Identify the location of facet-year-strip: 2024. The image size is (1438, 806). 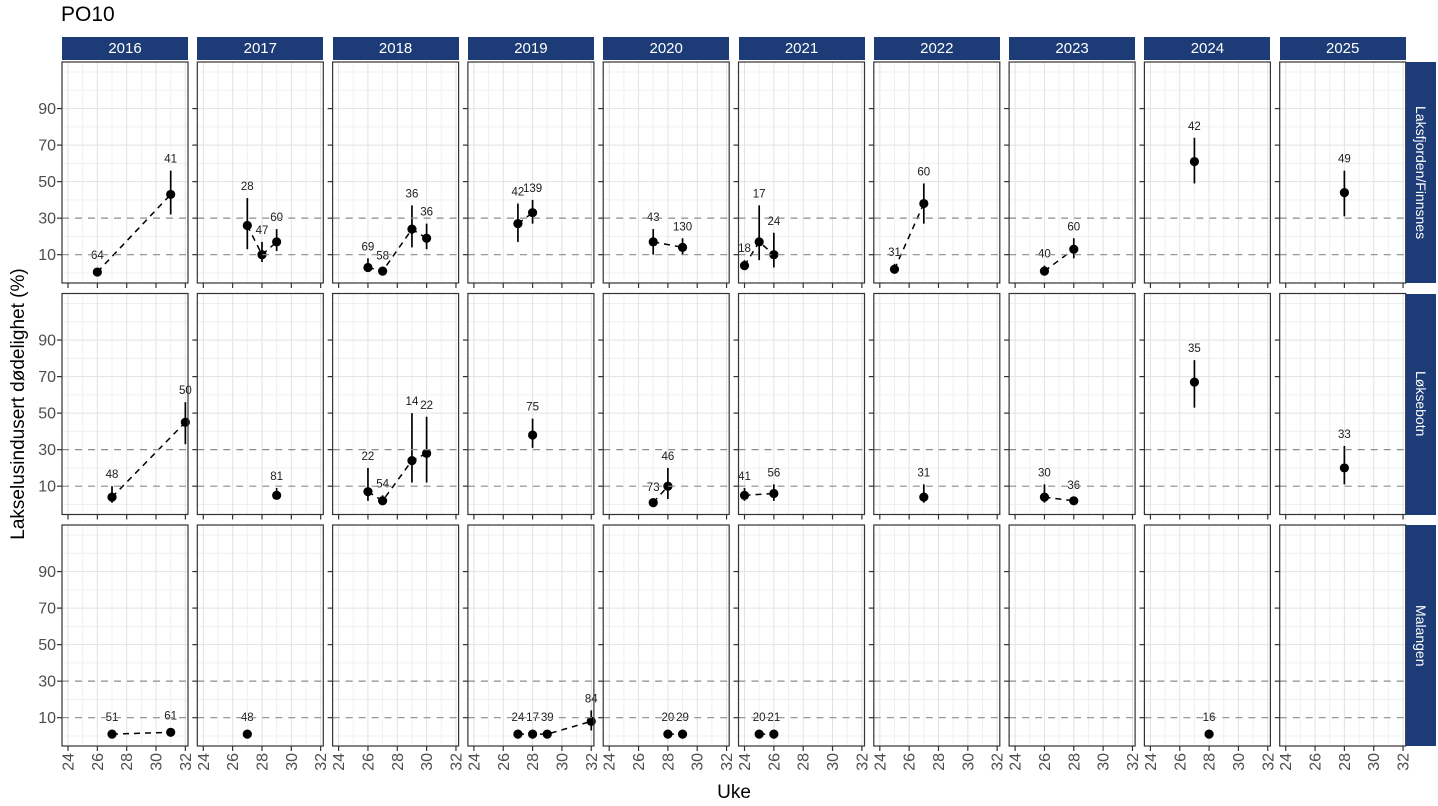
(1207, 48).